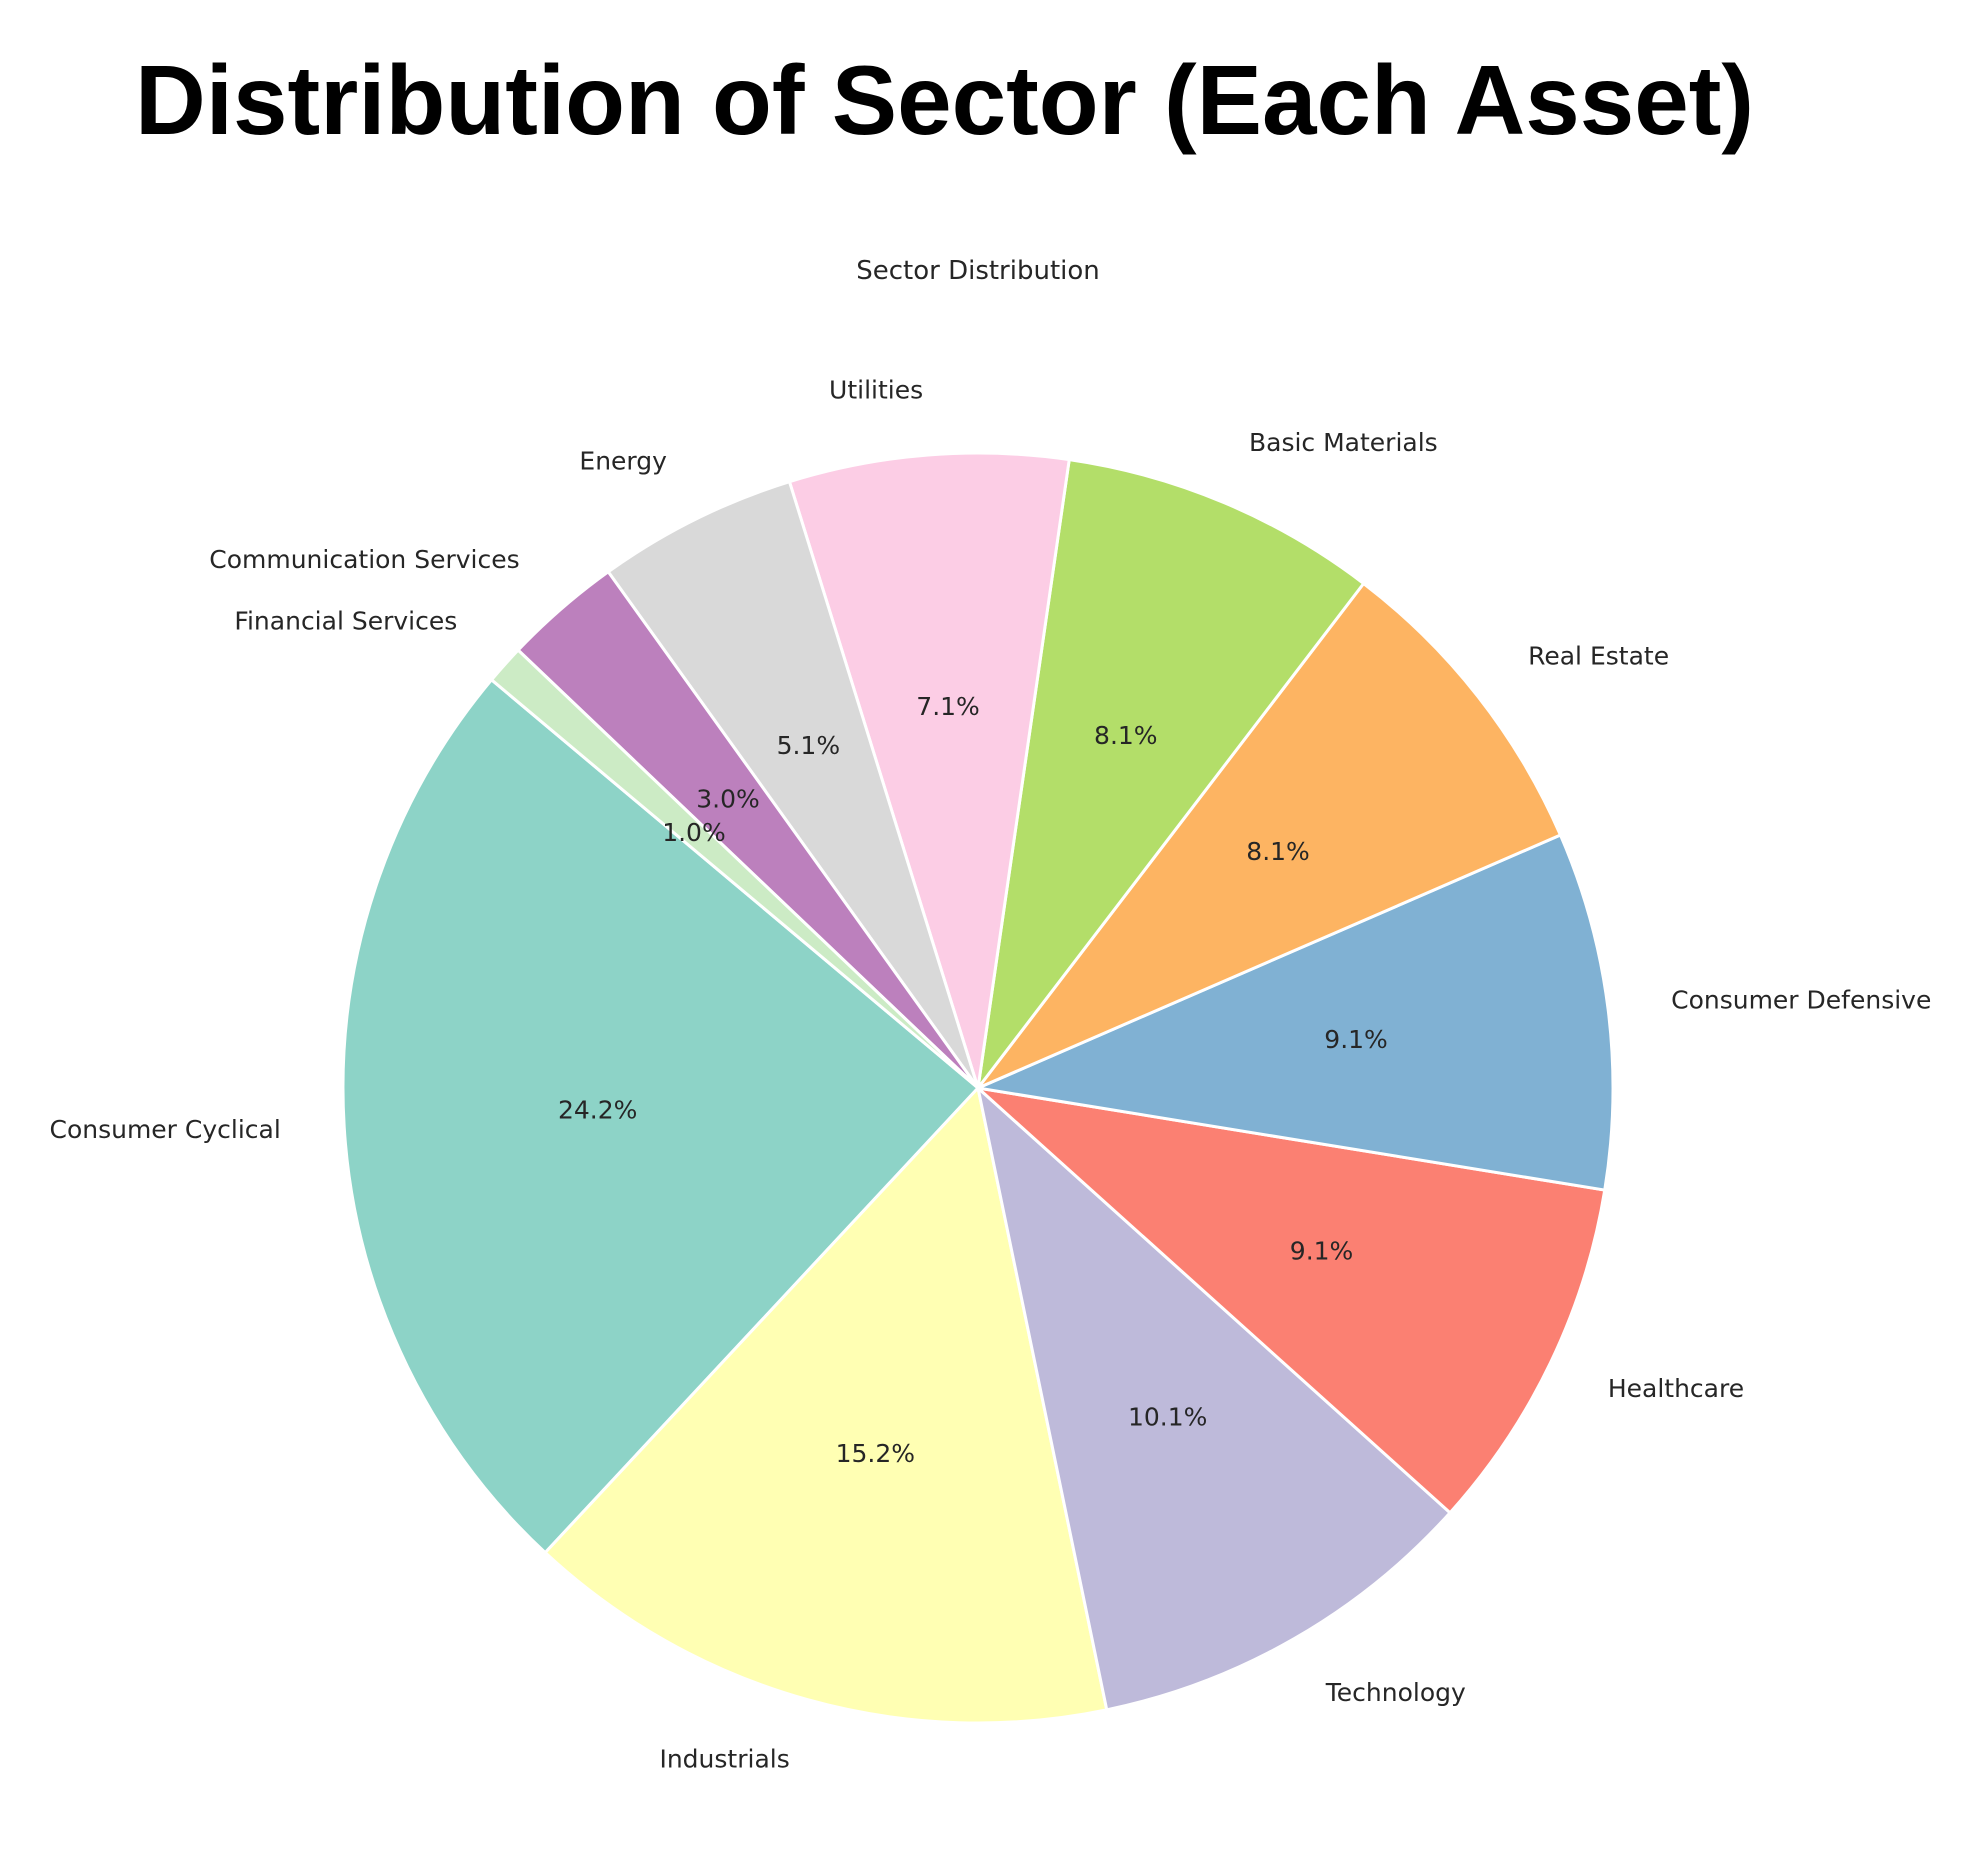  I want to click on pie-slice-industrials, so click(826, 1405).